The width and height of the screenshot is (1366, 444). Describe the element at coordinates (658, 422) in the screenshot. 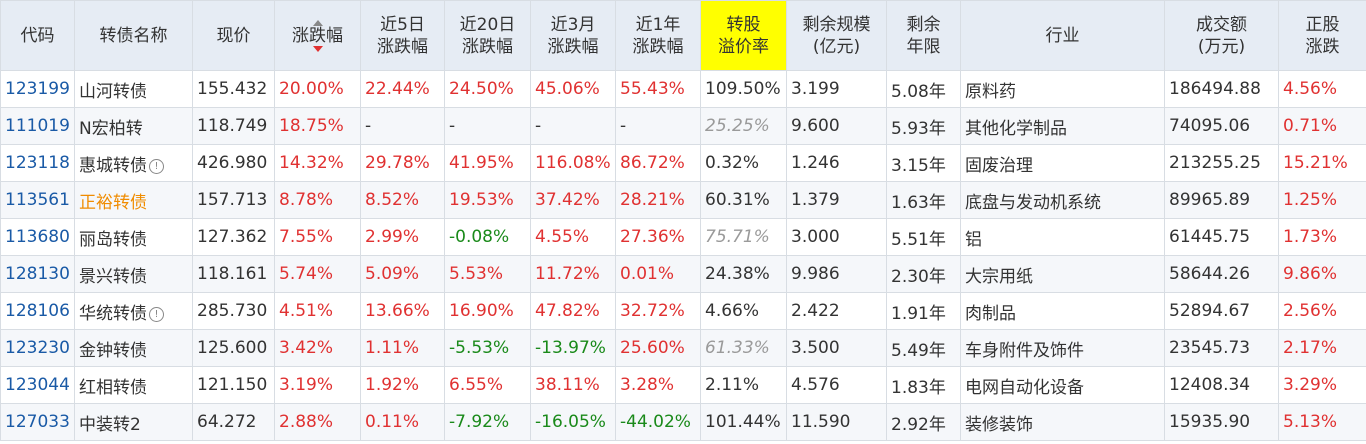

I see `cell-1y: -44.02%` at that location.